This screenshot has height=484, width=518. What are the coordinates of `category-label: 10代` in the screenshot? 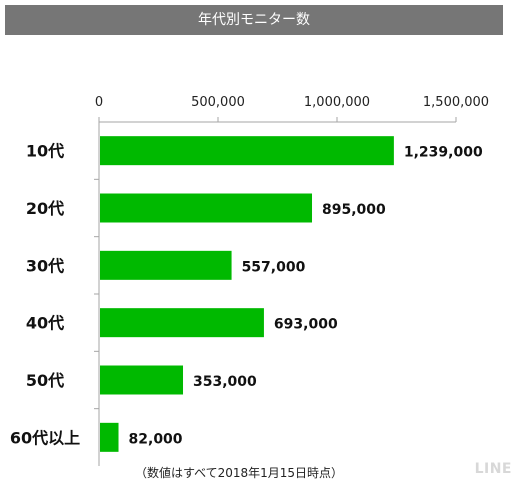 It's located at (45, 151).